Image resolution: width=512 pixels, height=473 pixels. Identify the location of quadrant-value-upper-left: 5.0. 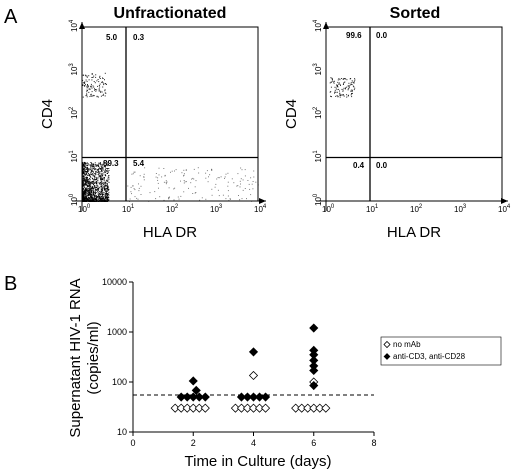
(112, 37).